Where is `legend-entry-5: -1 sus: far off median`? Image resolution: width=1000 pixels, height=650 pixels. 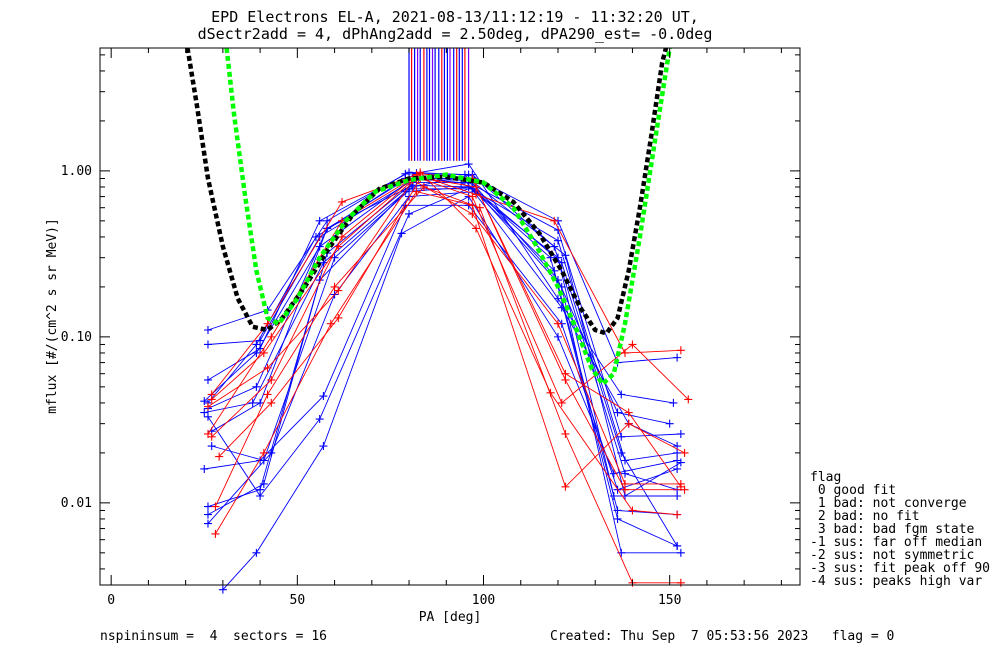
legend-entry-5: -1 sus: far off median is located at coordinates (896, 542).